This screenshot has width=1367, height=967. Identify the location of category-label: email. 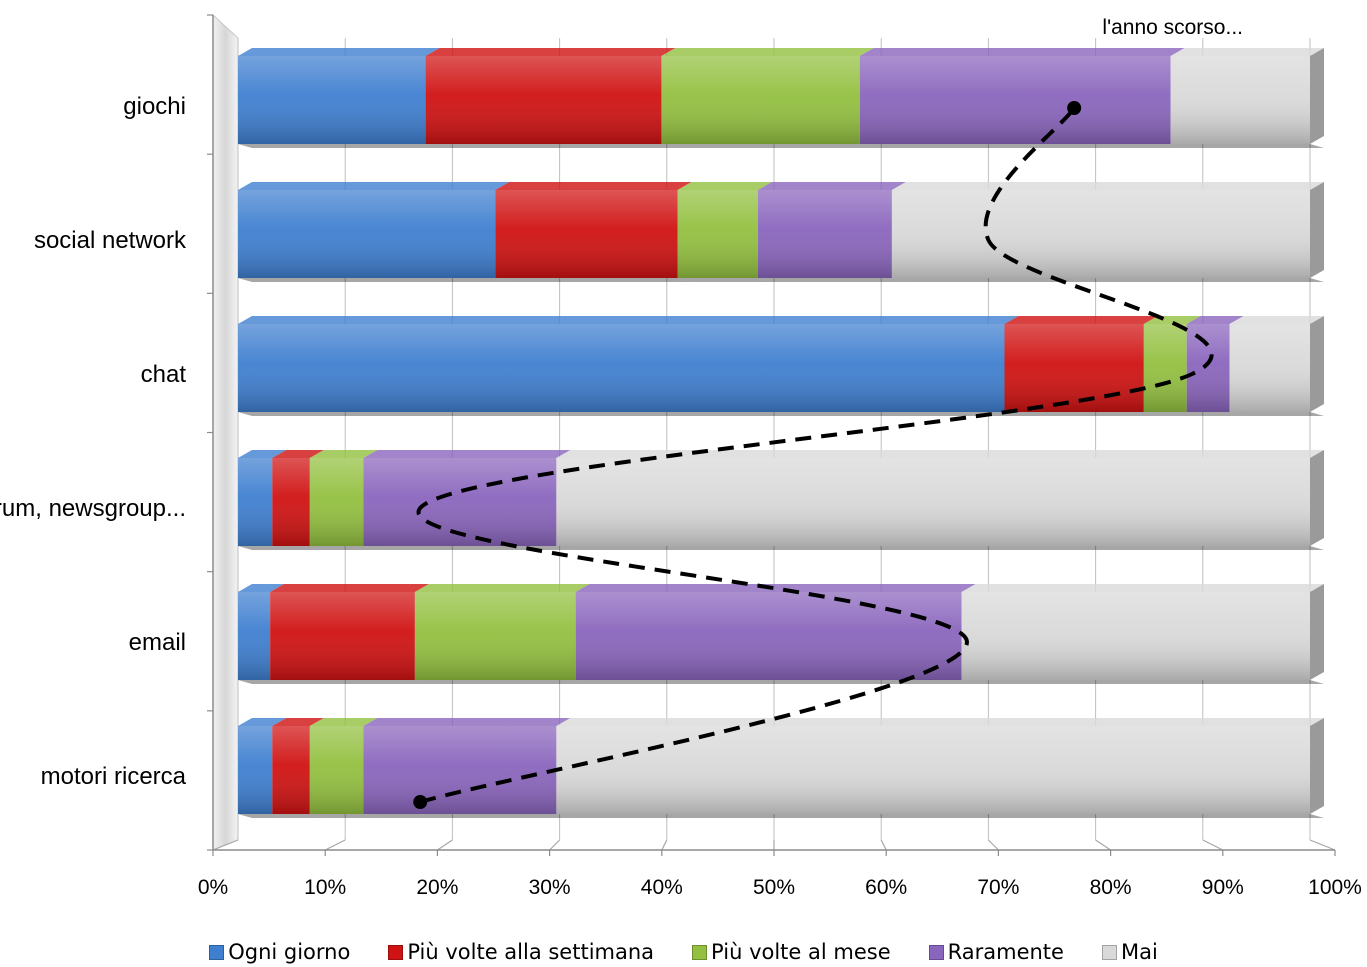
(157, 642).